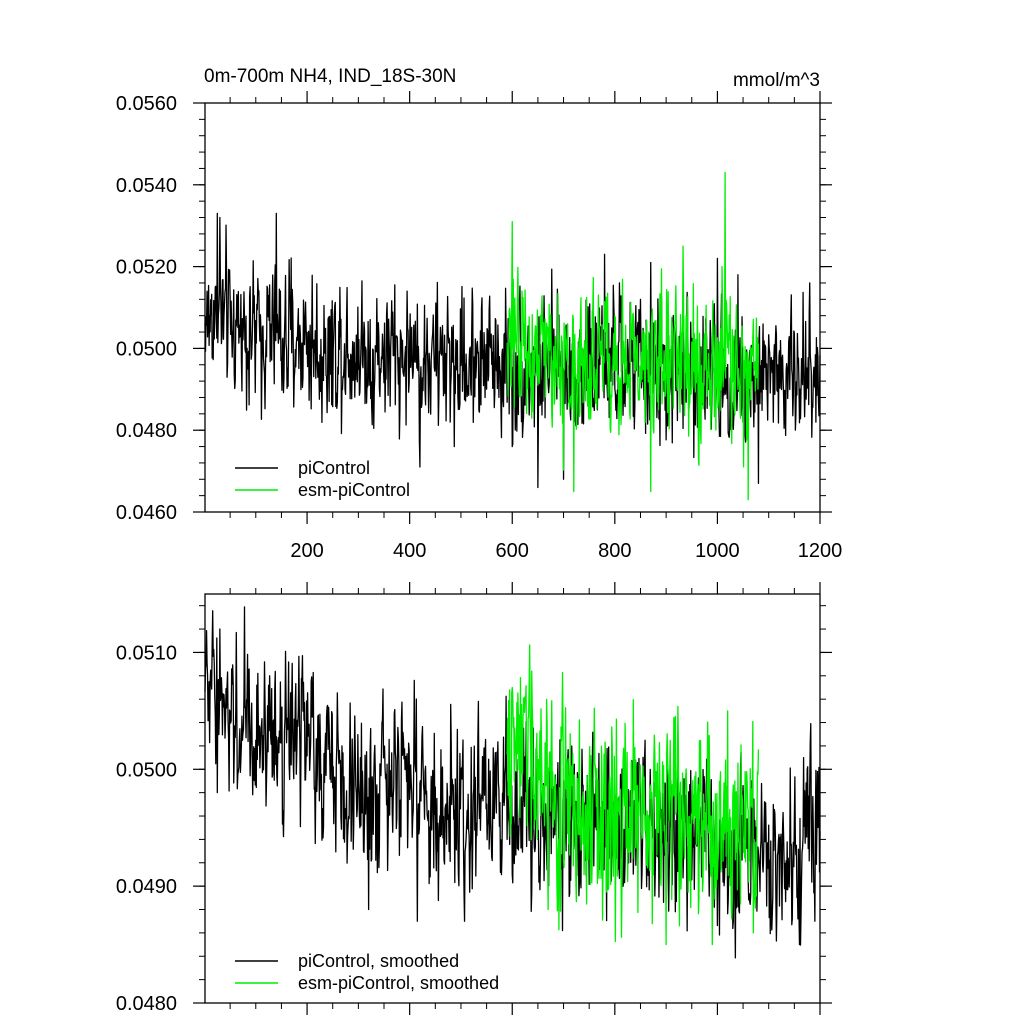  Describe the element at coordinates (633, 336) in the screenshot. I see `top-series-line-esm-picontrol` at that location.